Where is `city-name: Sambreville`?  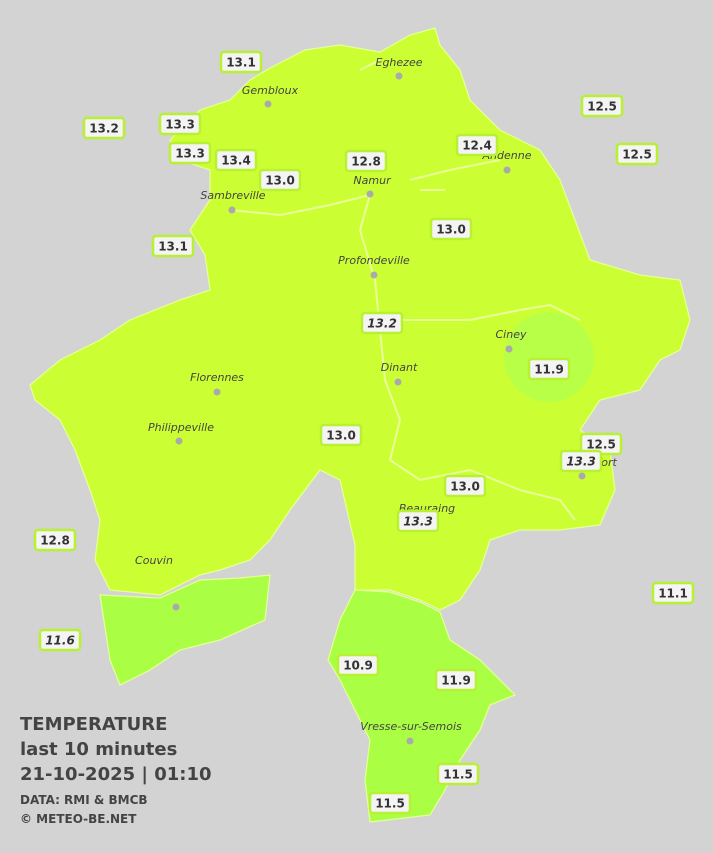 city-name: Sambreville is located at coordinates (232, 195).